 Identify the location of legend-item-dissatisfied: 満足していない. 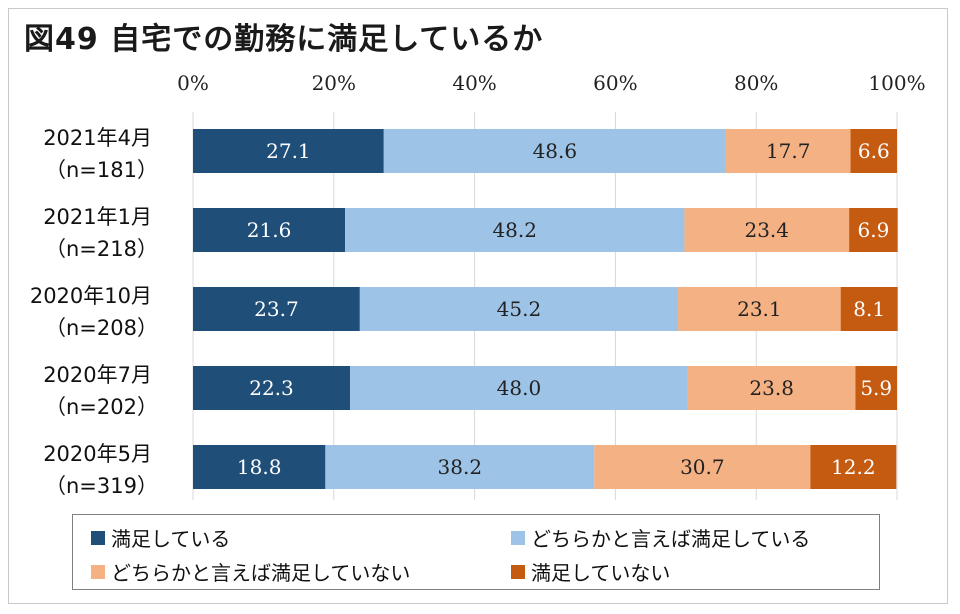
(590, 571).